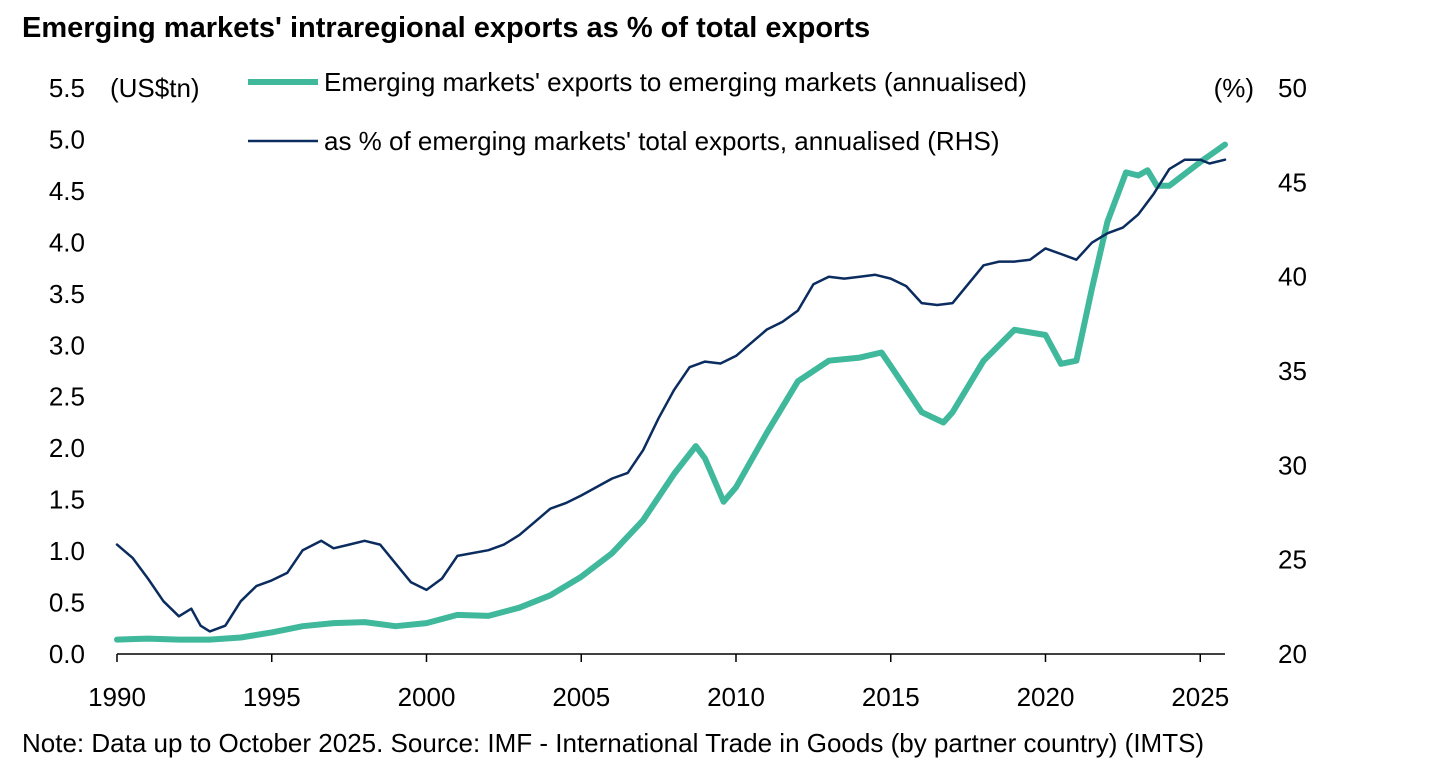  I want to click on y-tick-label: 2.0, so click(67, 448).